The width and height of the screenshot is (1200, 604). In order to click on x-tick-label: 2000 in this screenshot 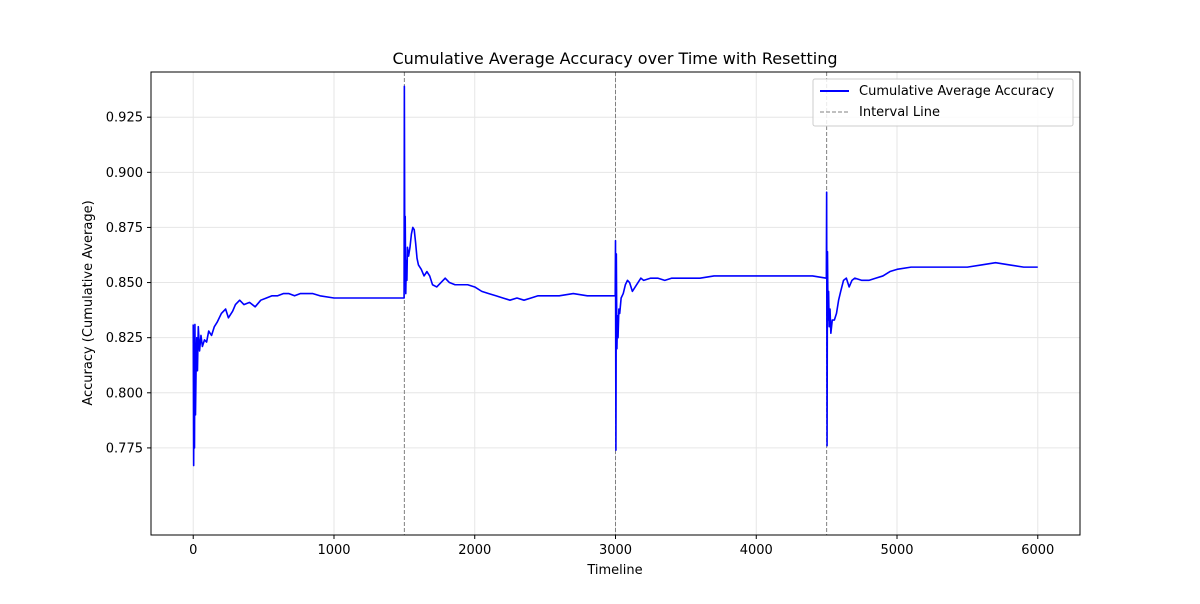, I will do `click(474, 550)`.